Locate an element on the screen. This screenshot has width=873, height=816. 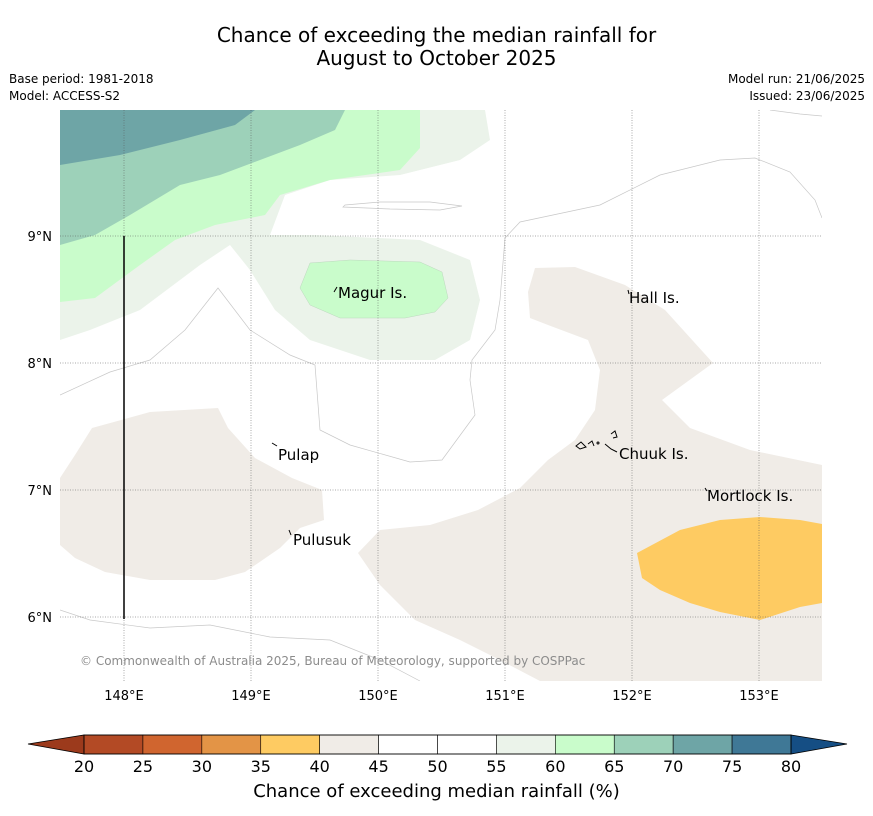
colorbar-tick-label: 40 is located at coordinates (319, 766).